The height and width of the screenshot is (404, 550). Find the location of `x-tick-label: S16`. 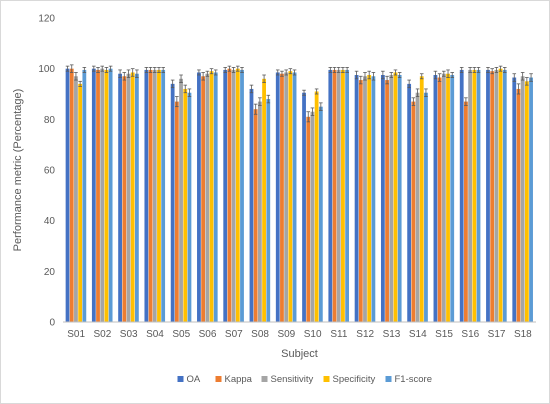

x-tick-label: S16 is located at coordinates (470, 334).